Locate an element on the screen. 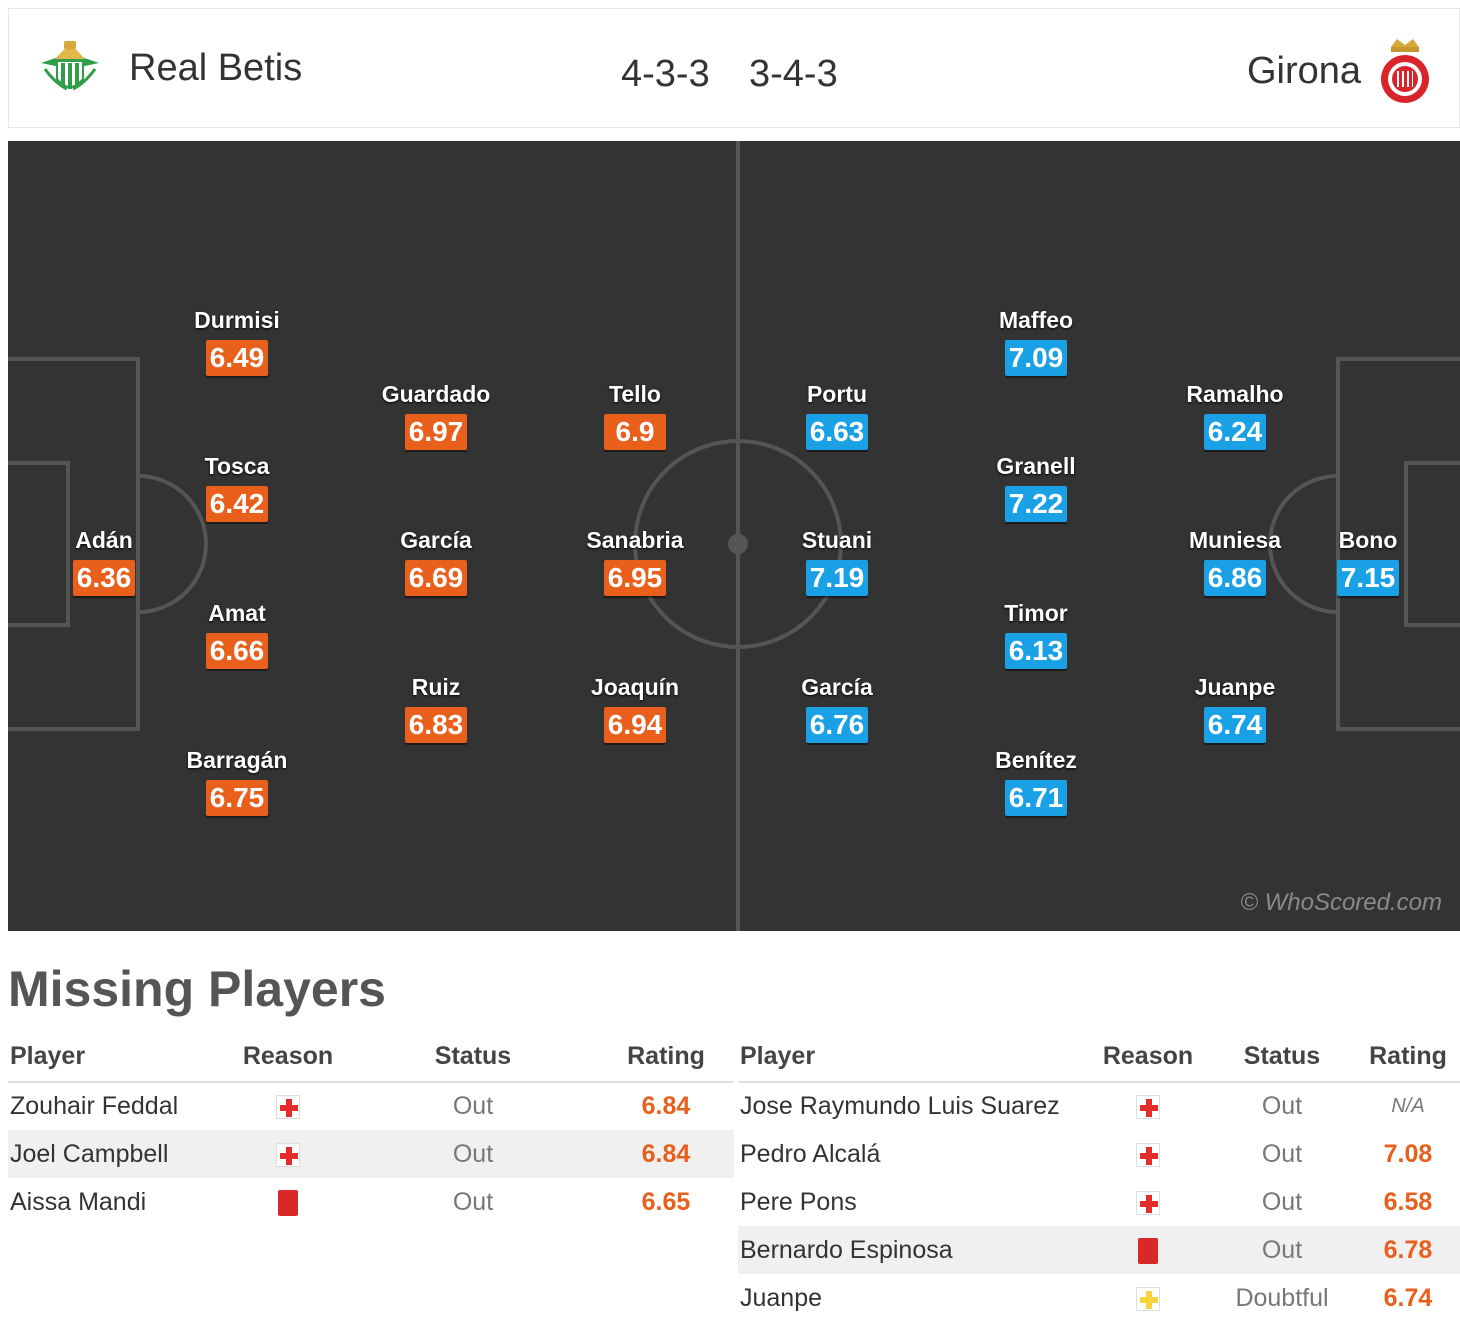 This screenshot has height=1331, width=1460. missing-player-name: Aissa Mandi is located at coordinates (78, 1201).